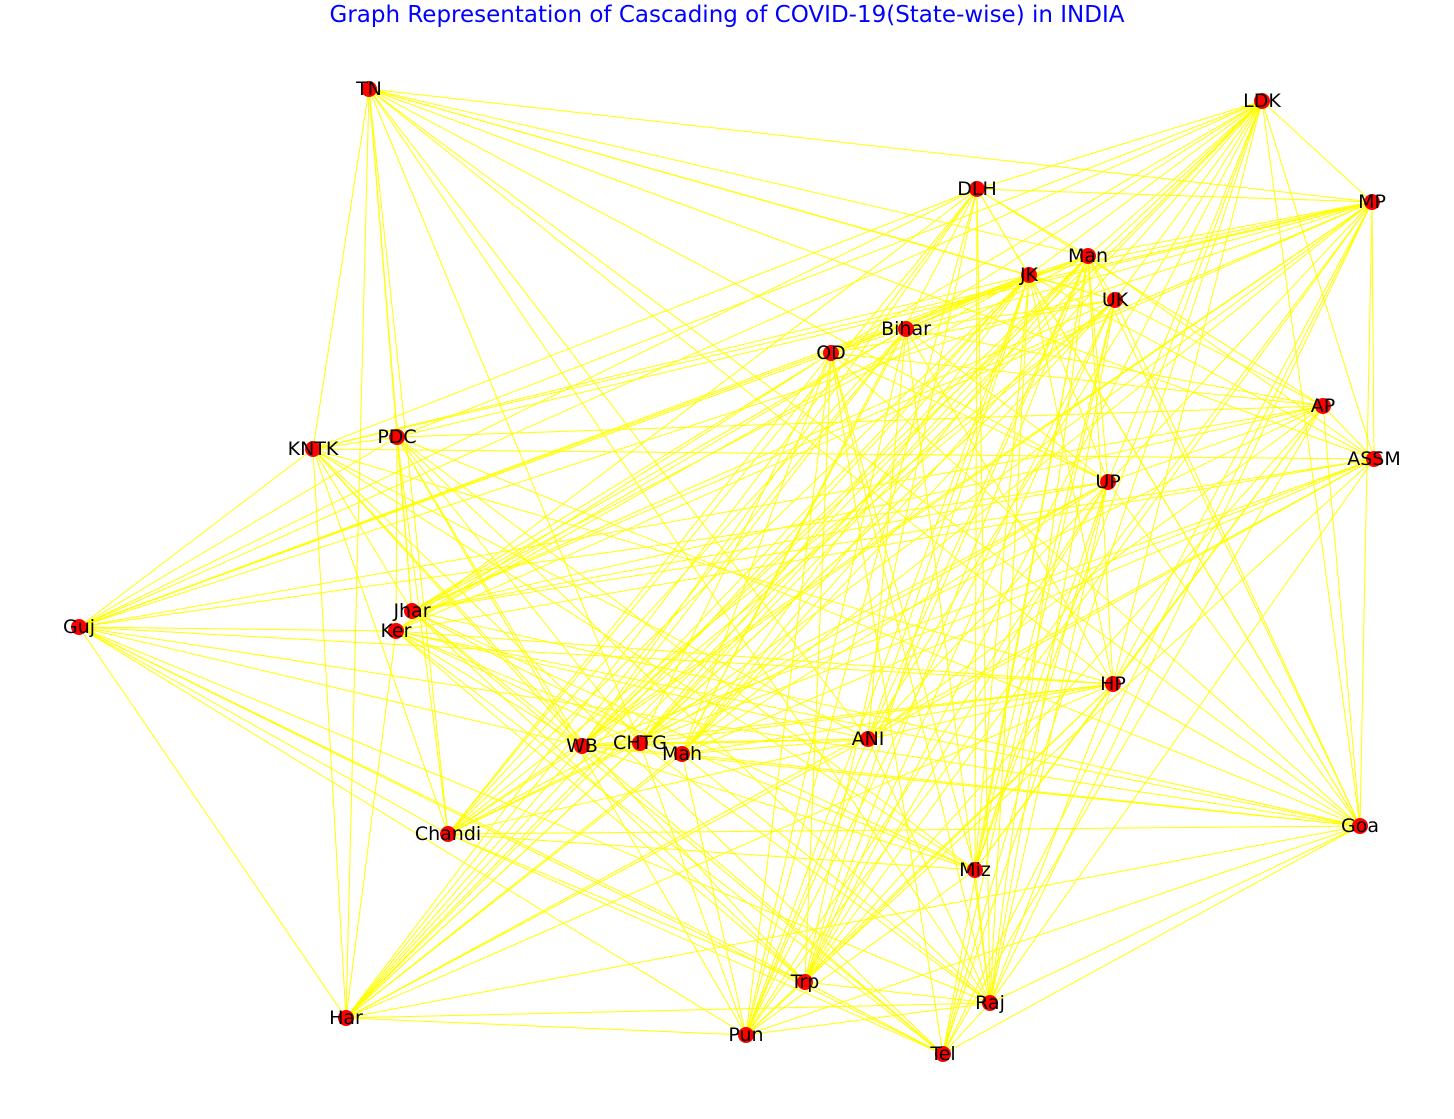  I want to click on node-uk, so click(1115, 300).